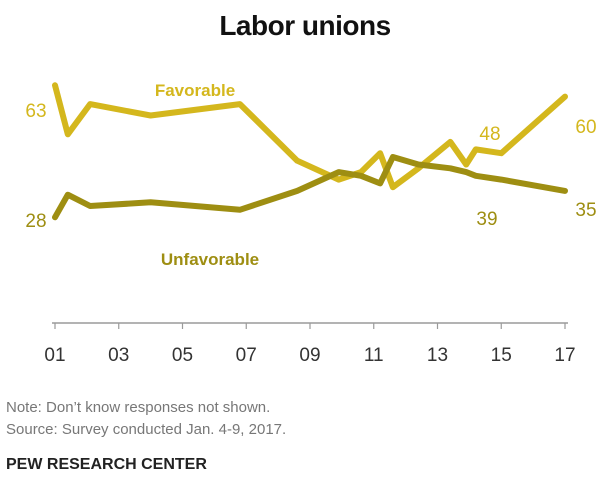 This screenshot has height=488, width=610. What do you see at coordinates (564, 355) in the screenshot?
I see `x-tick-label: 17` at bounding box center [564, 355].